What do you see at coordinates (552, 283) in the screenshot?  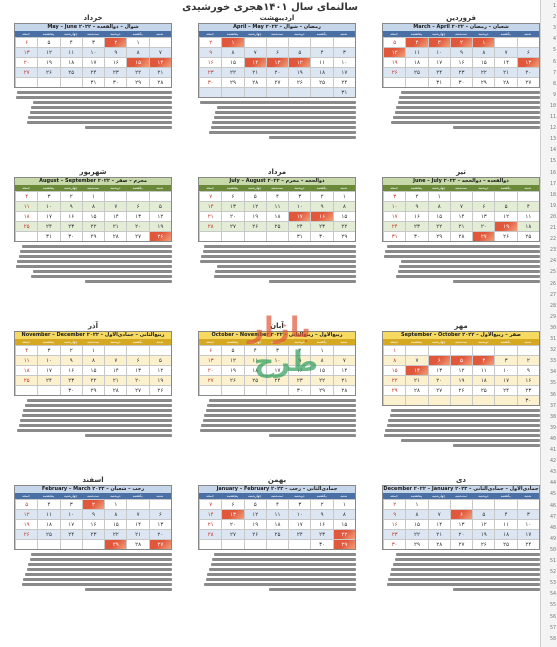 I see `row-number: 26` at bounding box center [552, 283].